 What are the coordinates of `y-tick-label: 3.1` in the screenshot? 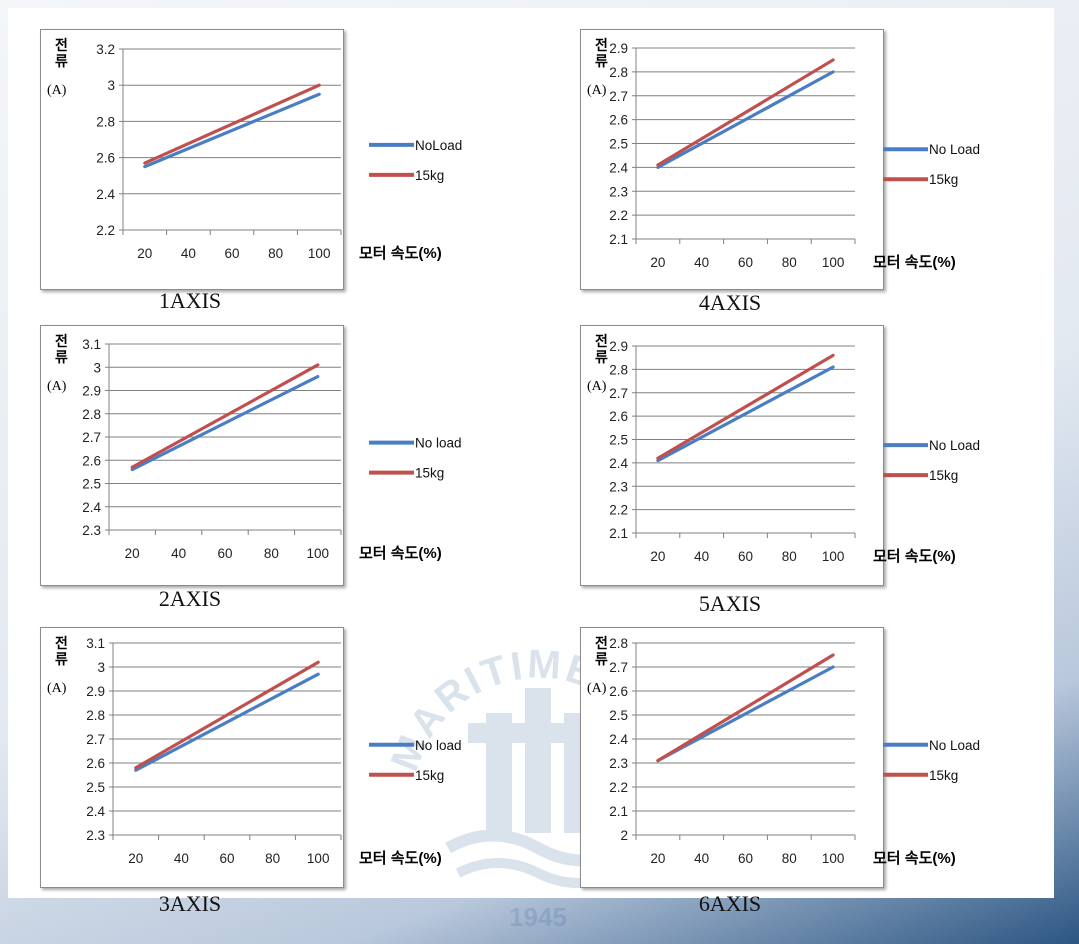 It's located at (95, 643).